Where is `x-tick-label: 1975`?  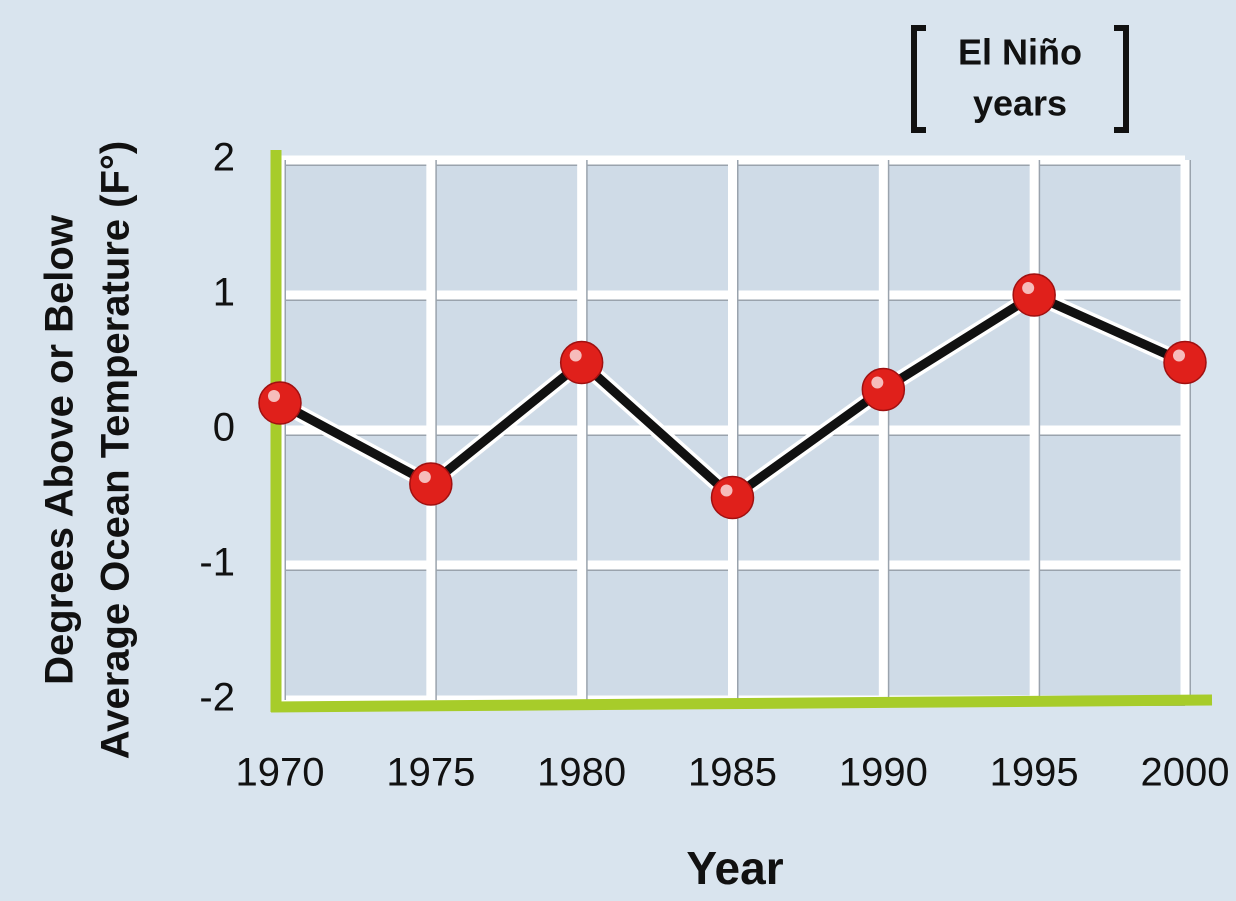 x-tick-label: 1975 is located at coordinates (430, 773).